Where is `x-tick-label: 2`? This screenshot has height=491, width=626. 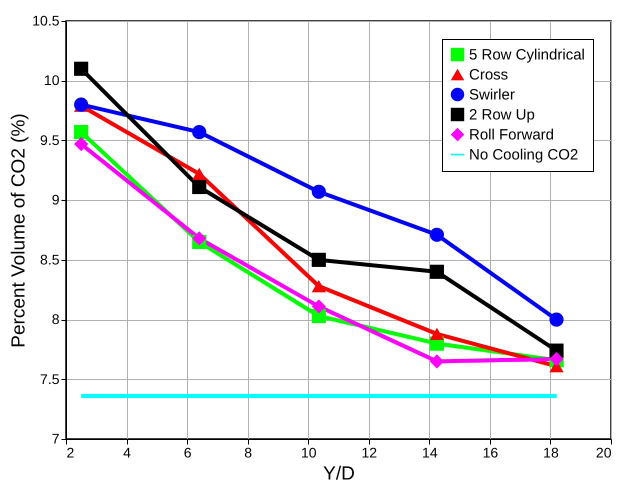 x-tick-label: 2 is located at coordinates (70, 452).